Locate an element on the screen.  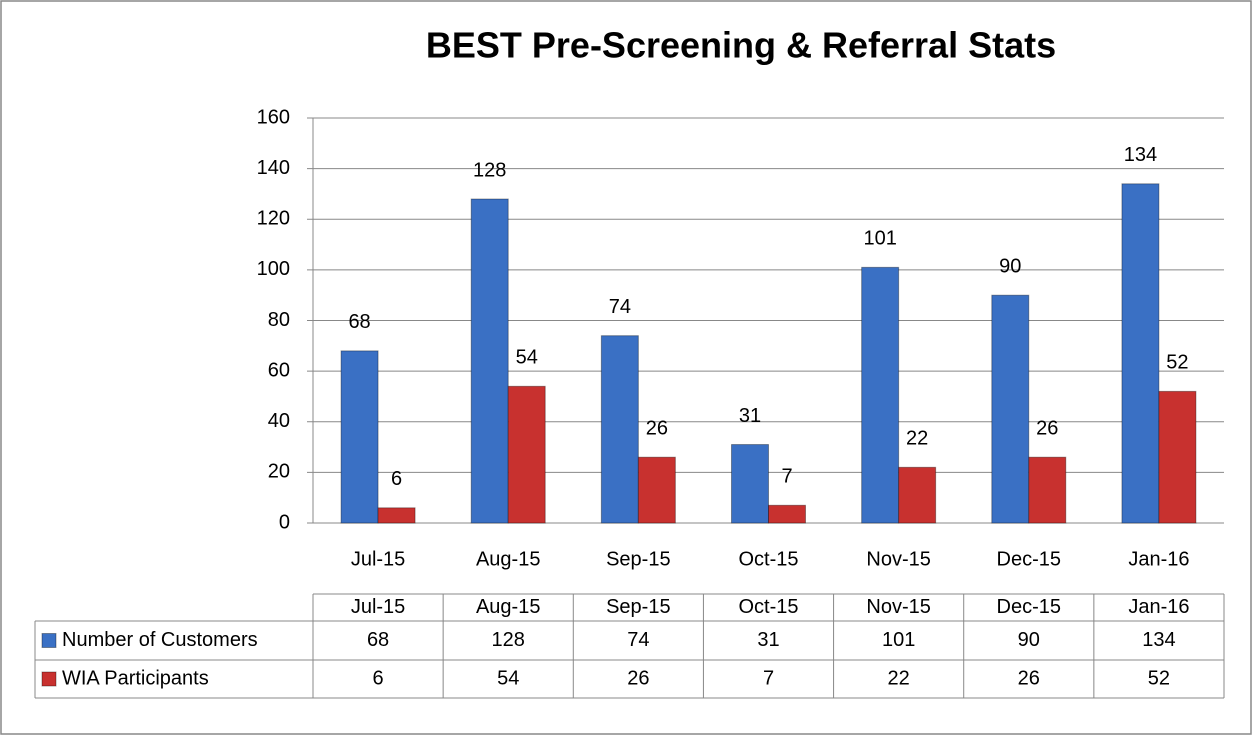
table-header: Dec-15 is located at coordinates (1029, 607).